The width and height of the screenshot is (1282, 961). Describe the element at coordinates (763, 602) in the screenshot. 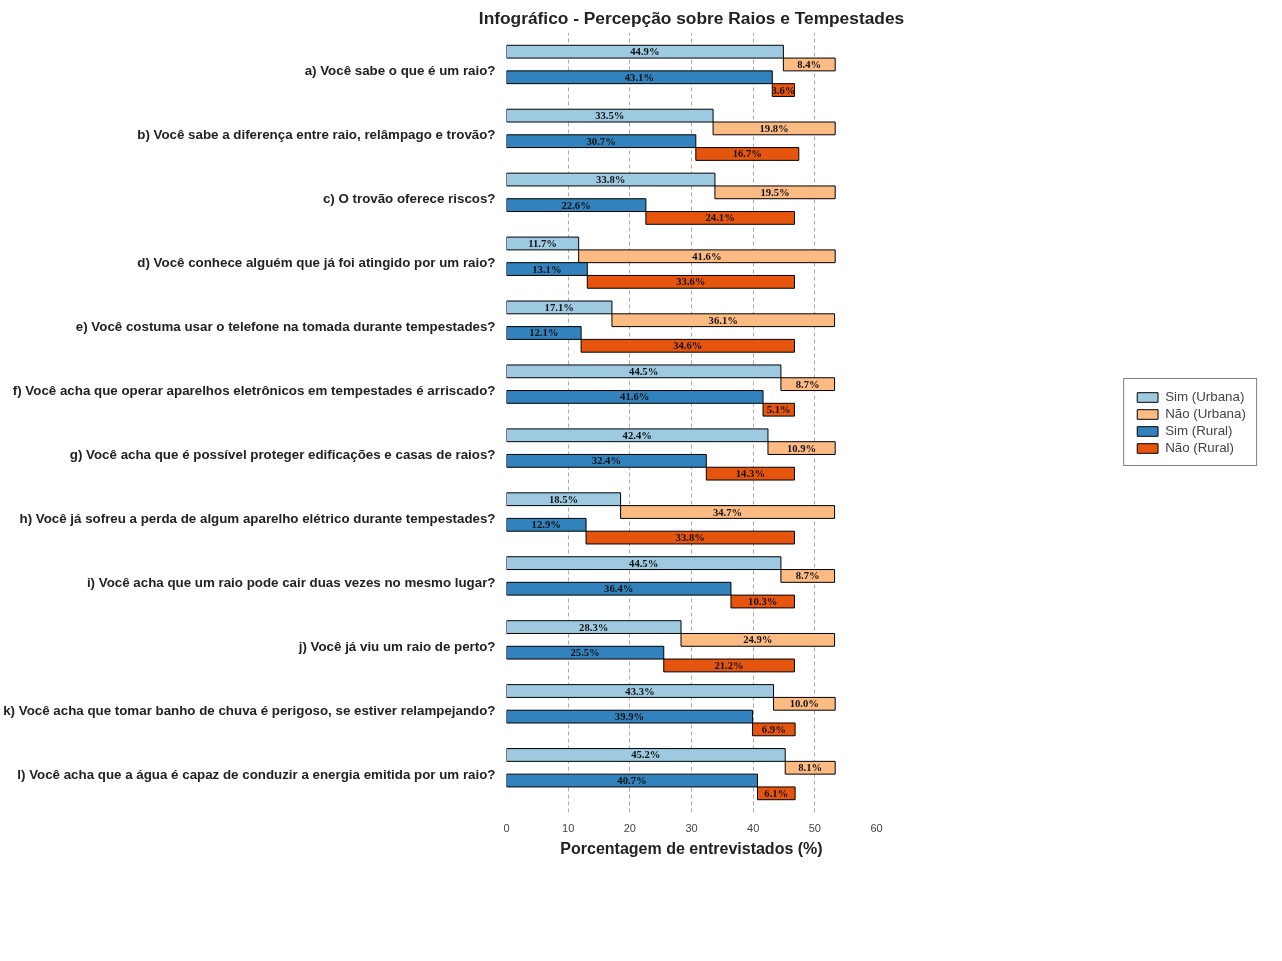

I see `data-label: 10.3%` at that location.